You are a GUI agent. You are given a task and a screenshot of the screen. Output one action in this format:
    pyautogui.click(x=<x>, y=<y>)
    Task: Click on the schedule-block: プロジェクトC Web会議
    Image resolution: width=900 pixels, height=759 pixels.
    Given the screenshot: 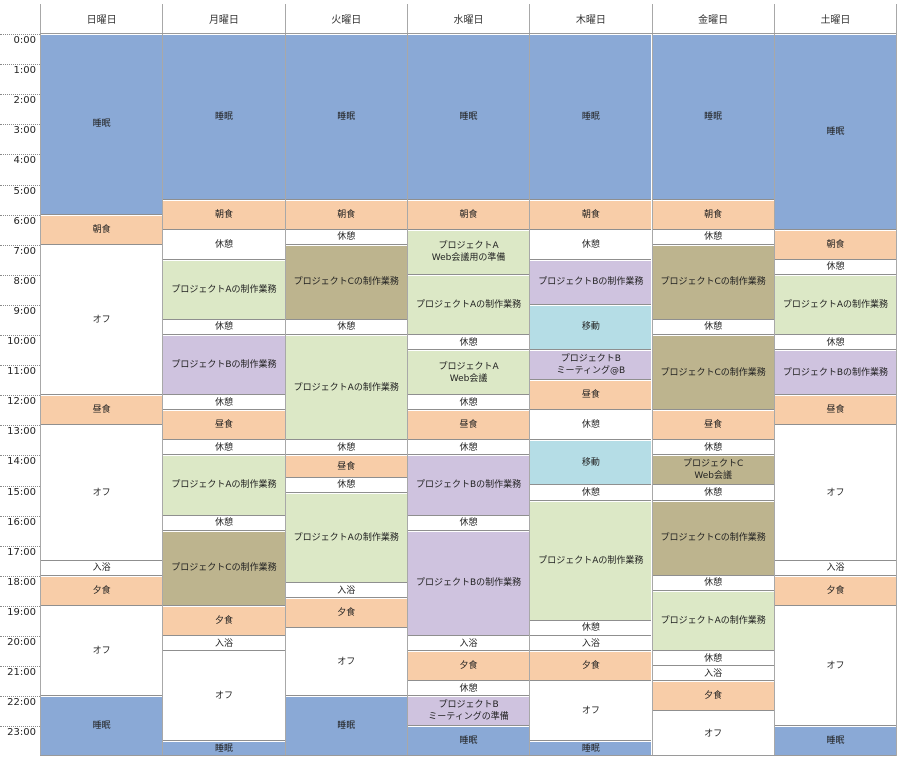 What is the action you would take?
    pyautogui.click(x=713, y=470)
    